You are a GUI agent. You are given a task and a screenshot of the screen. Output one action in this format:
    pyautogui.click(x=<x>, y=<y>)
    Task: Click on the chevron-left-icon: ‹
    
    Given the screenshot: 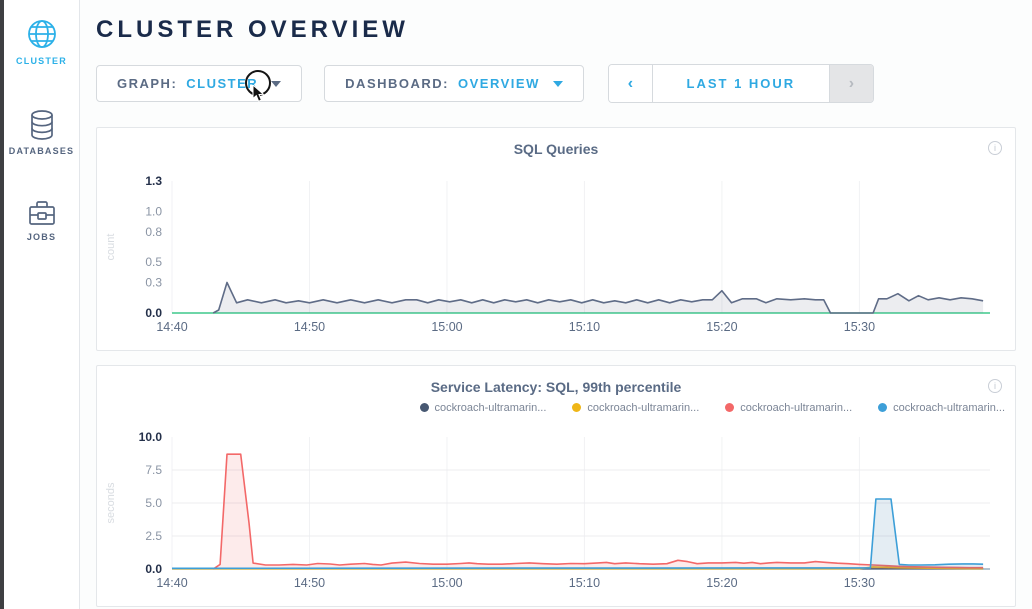 What is the action you would take?
    pyautogui.click(x=630, y=83)
    